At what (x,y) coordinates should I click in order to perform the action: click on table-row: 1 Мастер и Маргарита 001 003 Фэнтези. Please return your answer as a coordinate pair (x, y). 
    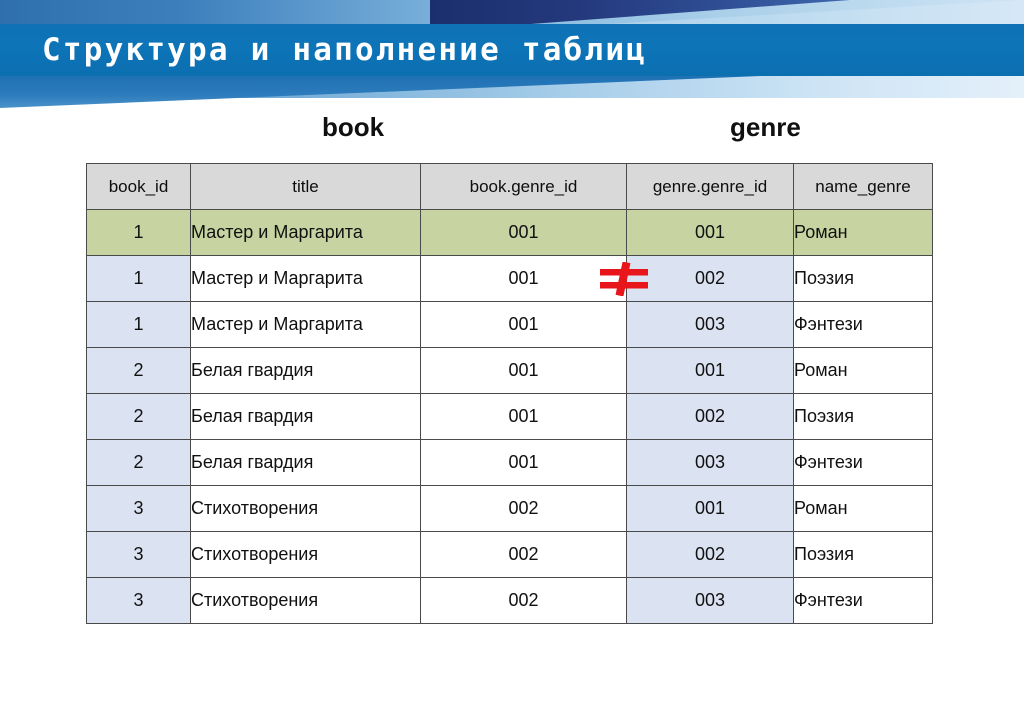
    Looking at the image, I should click on (509, 324).